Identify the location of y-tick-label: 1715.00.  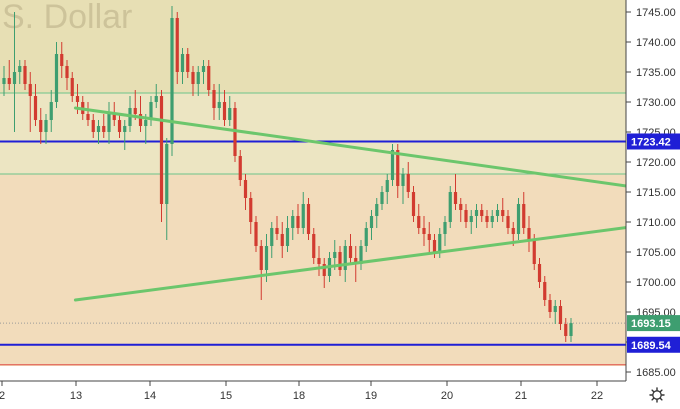
(656, 193).